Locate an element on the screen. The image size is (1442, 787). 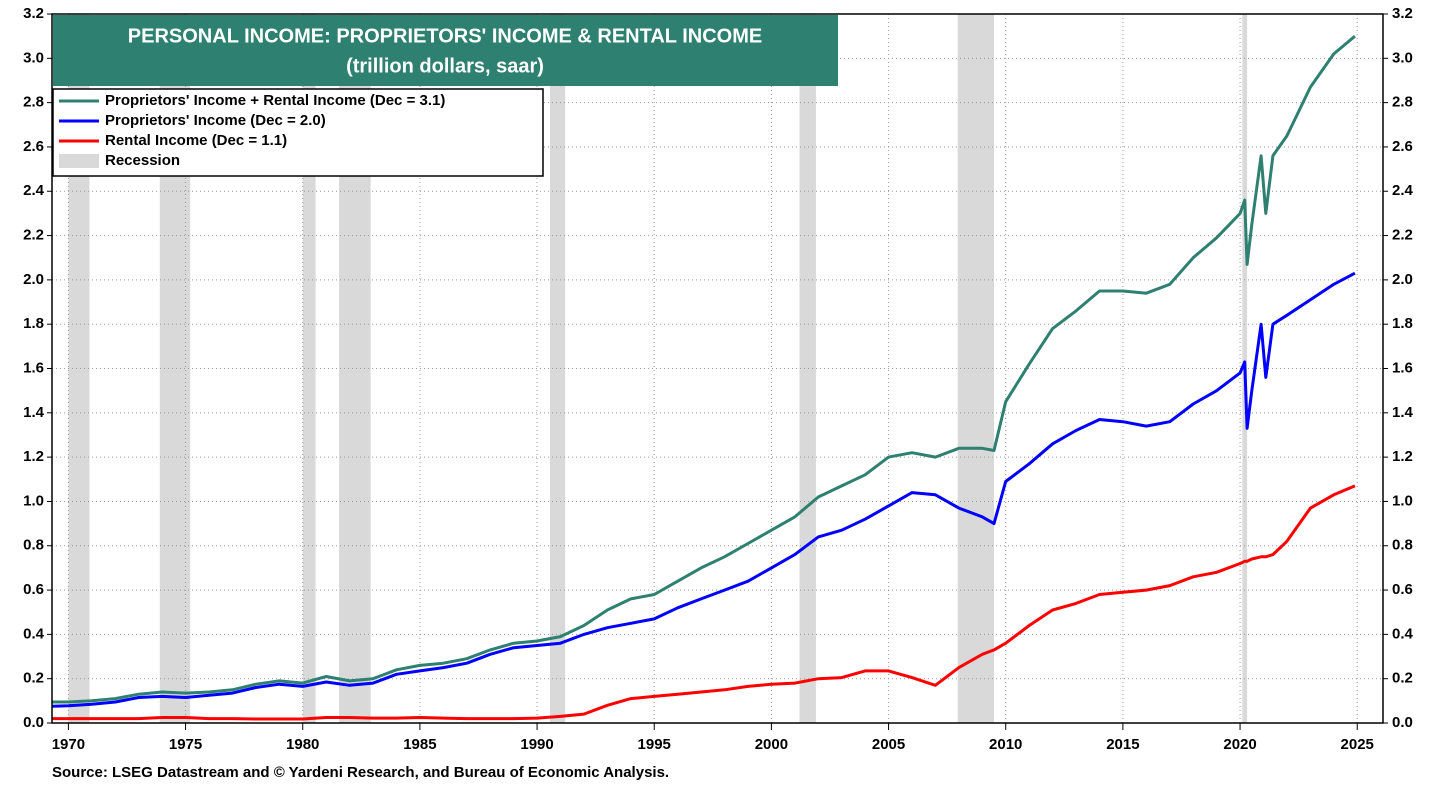
legend-box is located at coordinates (298, 132).